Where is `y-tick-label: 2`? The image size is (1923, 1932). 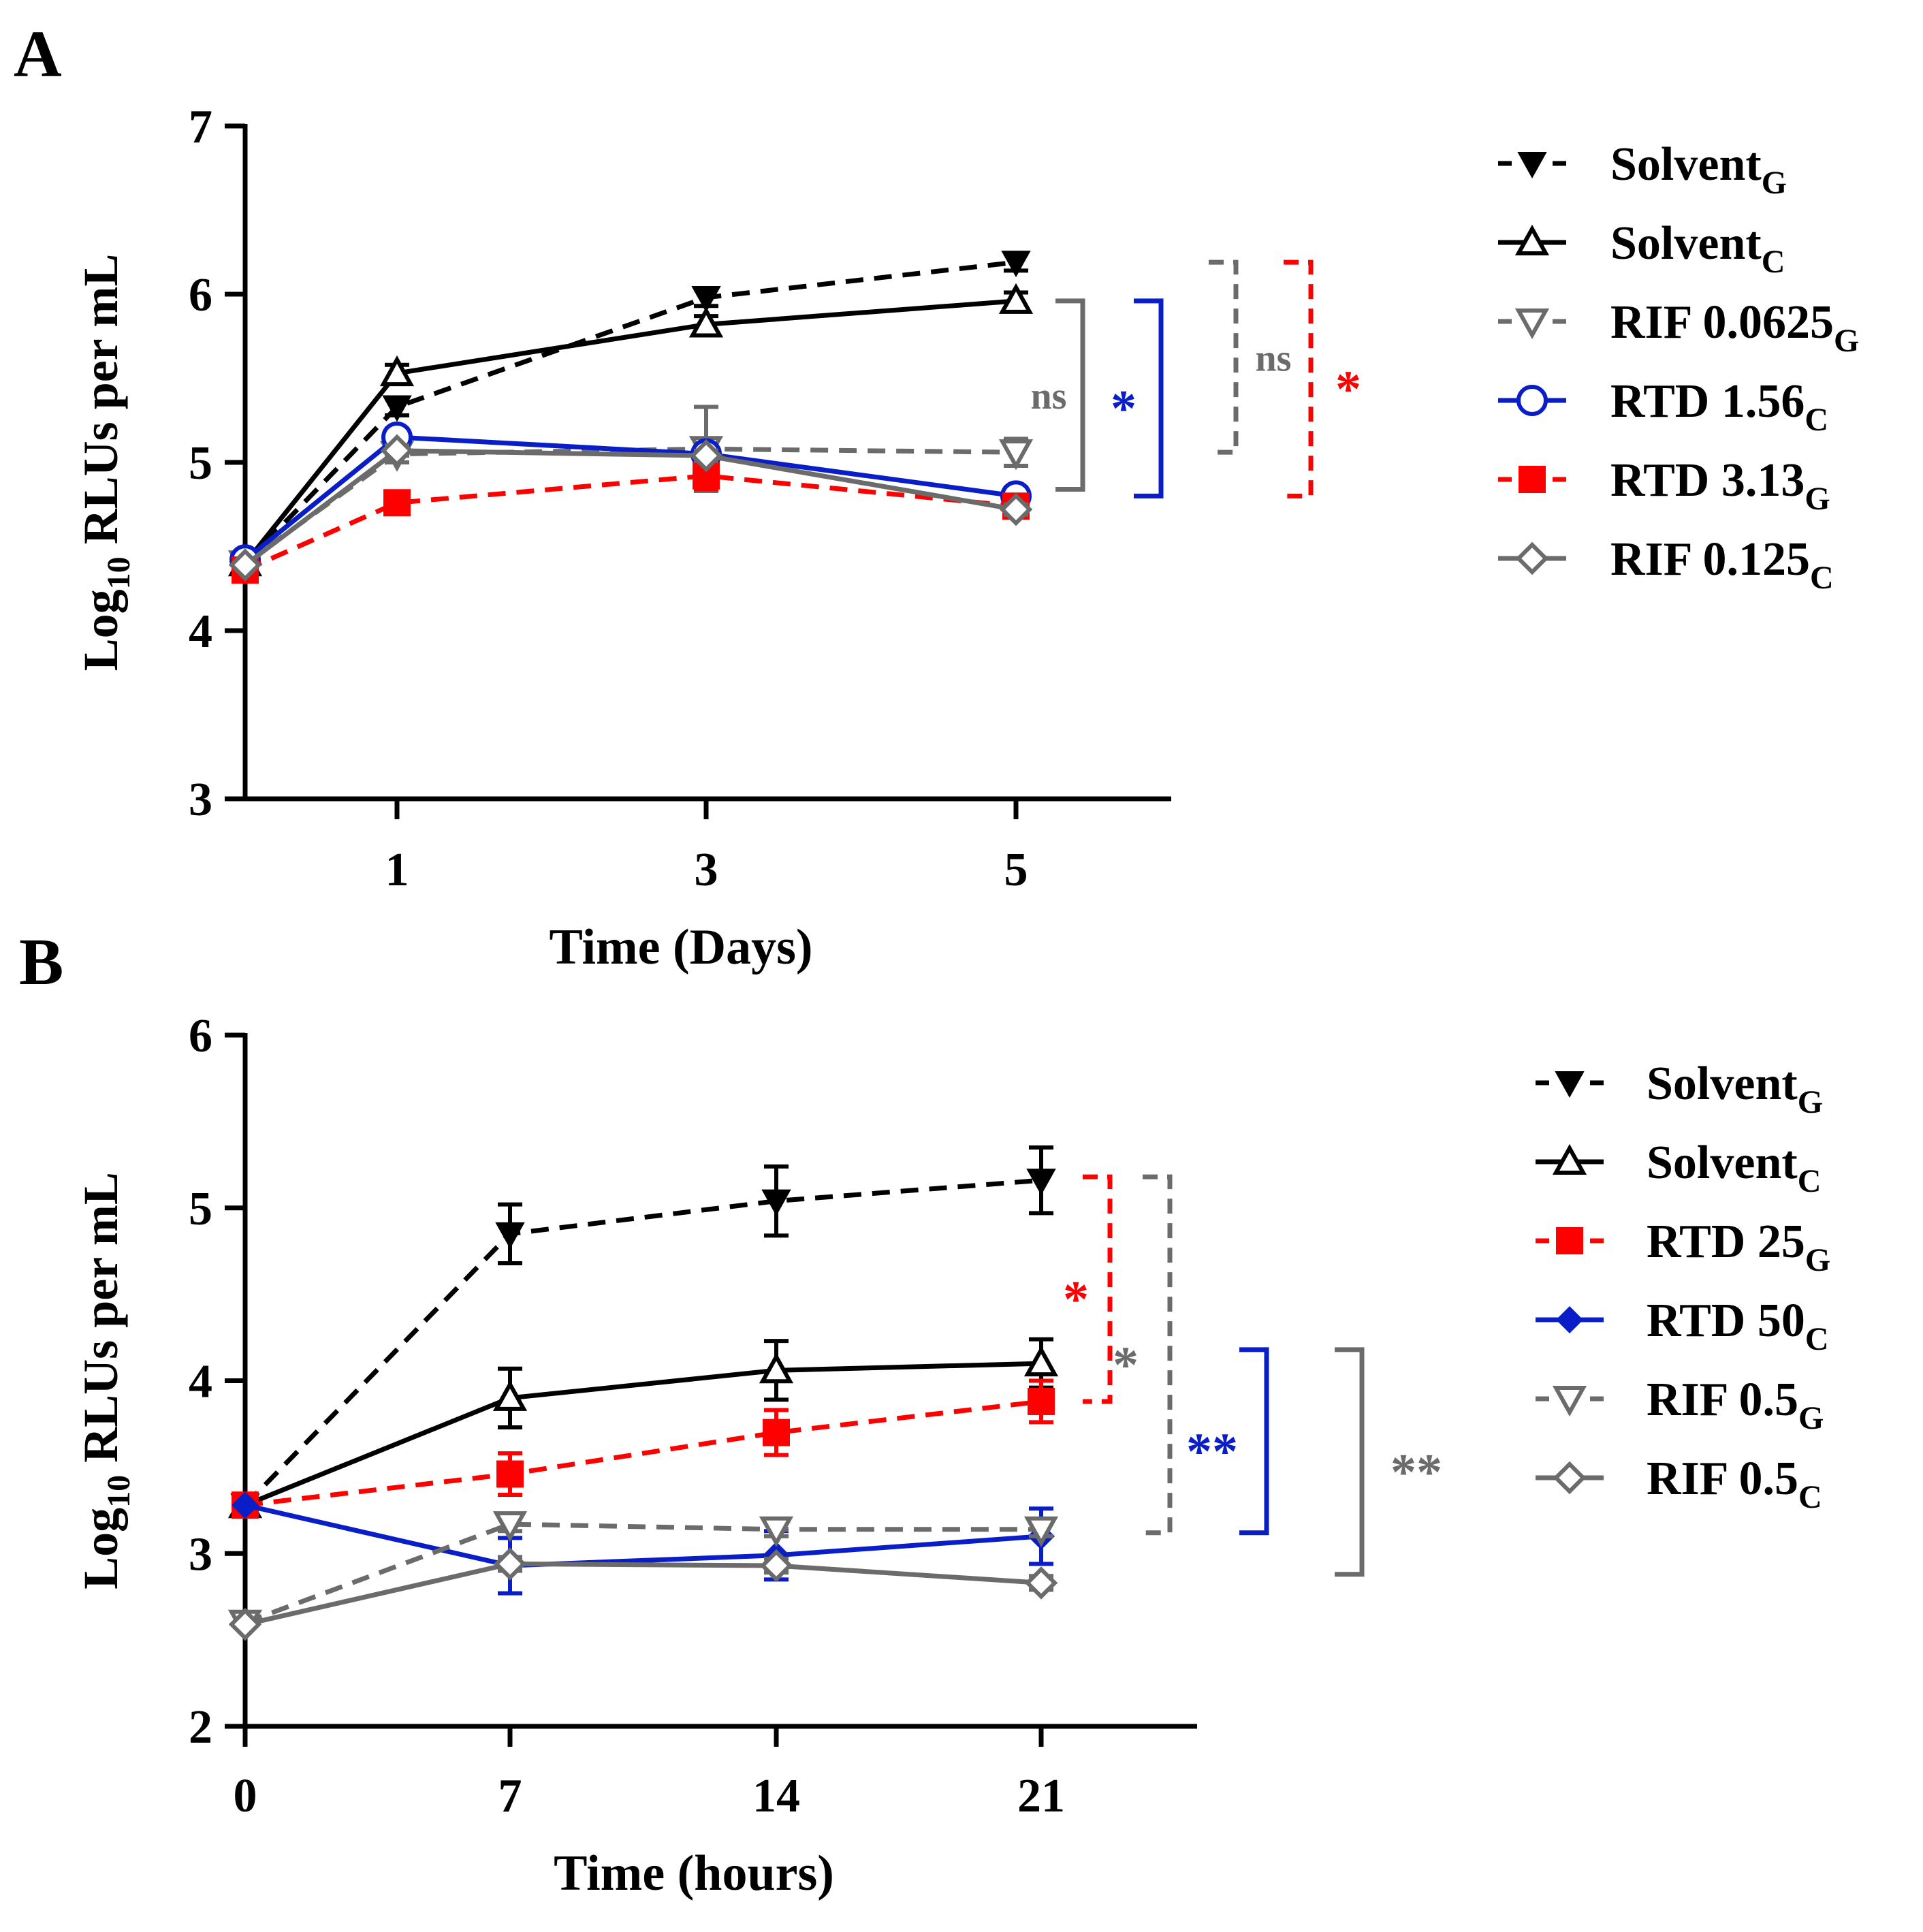
y-tick-label: 2 is located at coordinates (200, 1727).